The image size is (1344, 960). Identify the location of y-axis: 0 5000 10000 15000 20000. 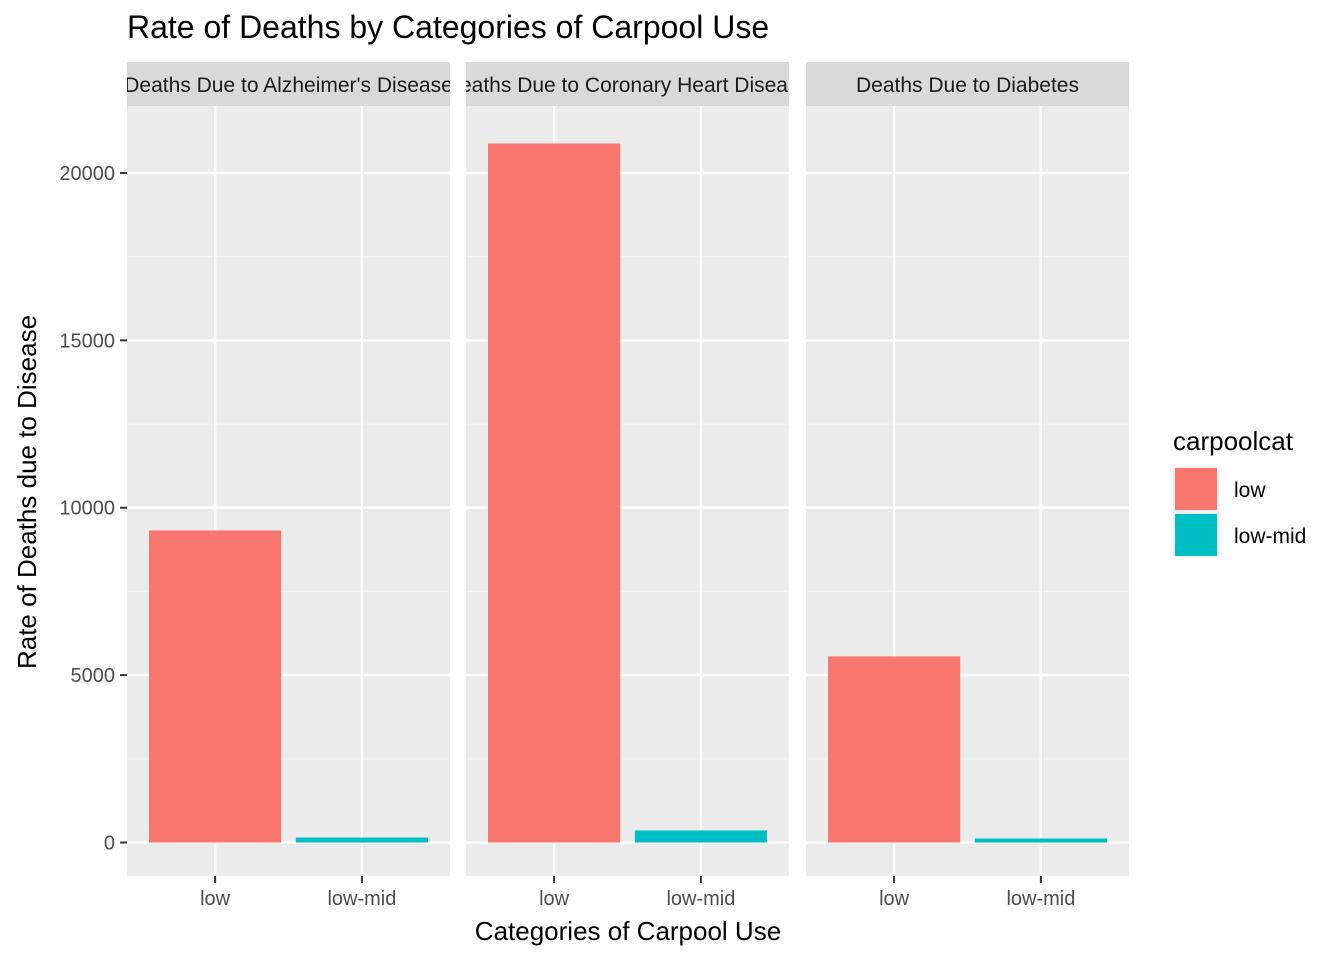
(93, 509).